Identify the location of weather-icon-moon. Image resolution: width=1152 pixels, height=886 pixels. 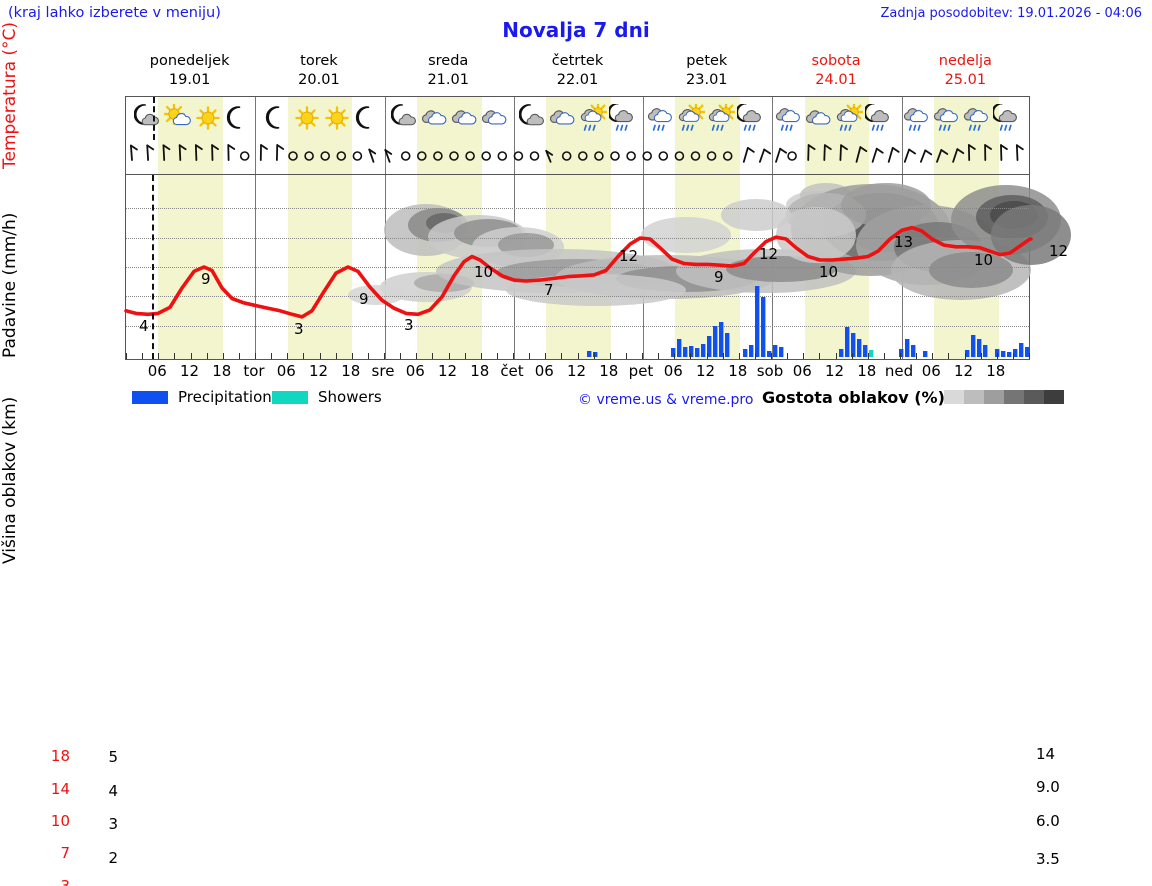
(238, 120).